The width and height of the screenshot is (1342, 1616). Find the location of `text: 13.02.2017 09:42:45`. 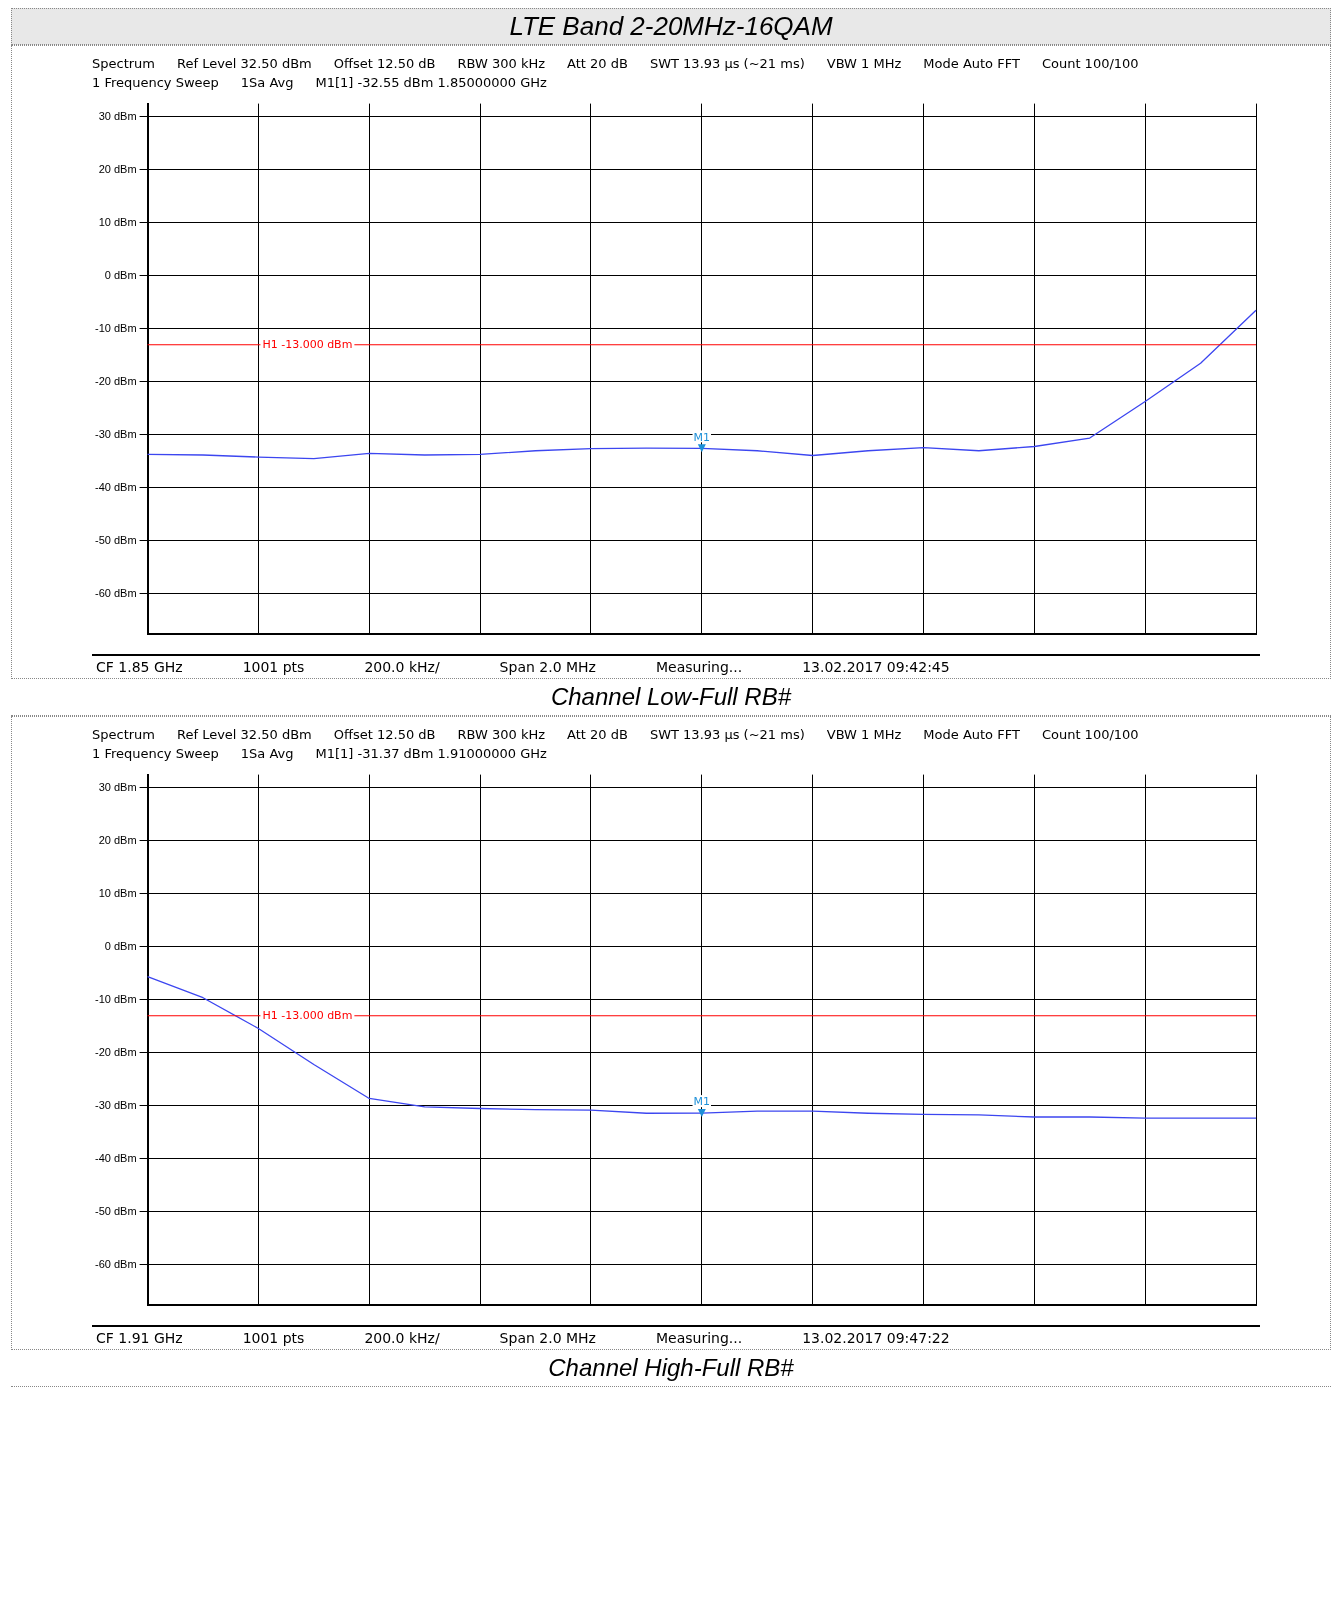

text: 13.02.2017 09:42:45 is located at coordinates (876, 667).